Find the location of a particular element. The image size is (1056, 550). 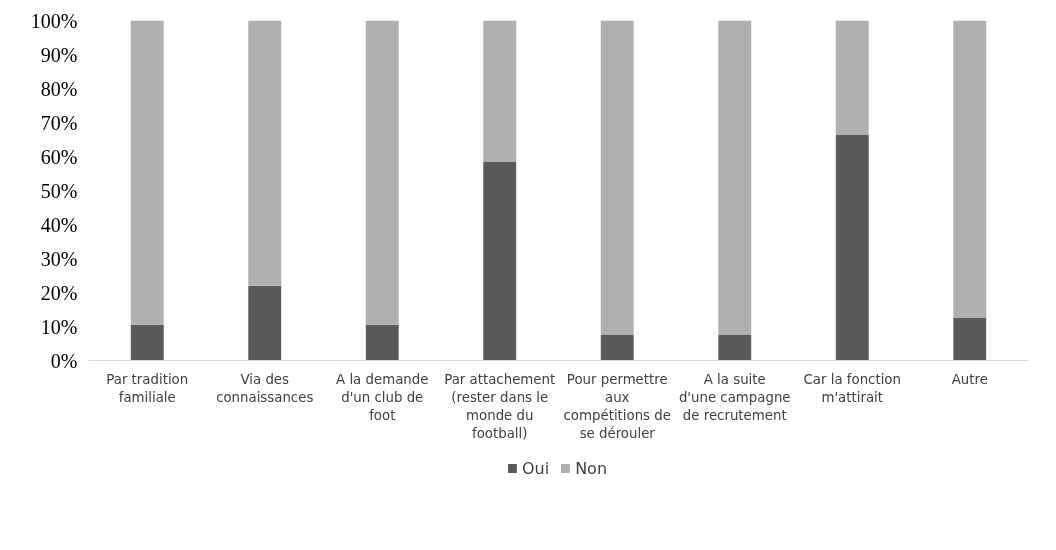

x-tick-label: A la demande d'un club de foot is located at coordinates (382, 397).